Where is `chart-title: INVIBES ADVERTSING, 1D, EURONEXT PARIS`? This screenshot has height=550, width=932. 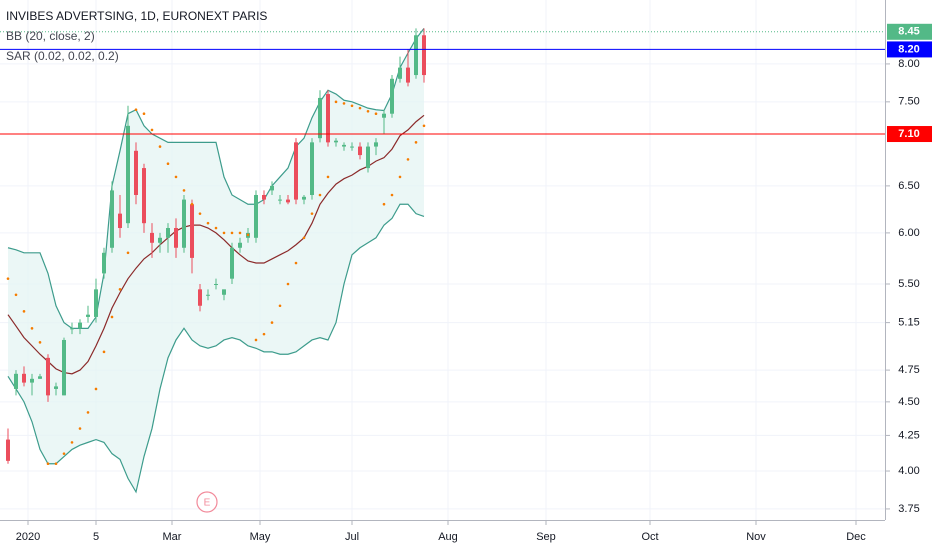 chart-title: INVIBES ADVERTSING, 1D, EURONEXT PARIS is located at coordinates (136, 16).